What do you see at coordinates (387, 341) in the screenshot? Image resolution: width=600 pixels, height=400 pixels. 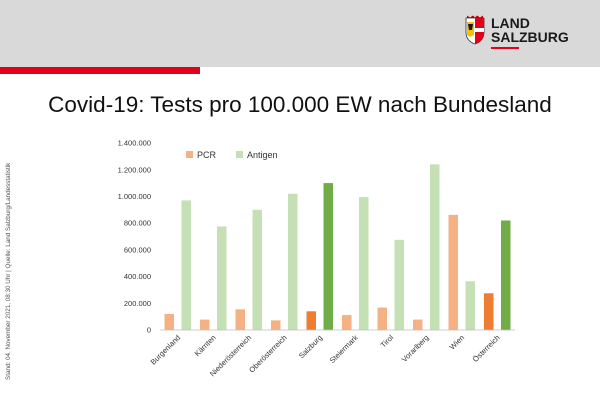 I see `x-tick-label: Tirol` at bounding box center [387, 341].